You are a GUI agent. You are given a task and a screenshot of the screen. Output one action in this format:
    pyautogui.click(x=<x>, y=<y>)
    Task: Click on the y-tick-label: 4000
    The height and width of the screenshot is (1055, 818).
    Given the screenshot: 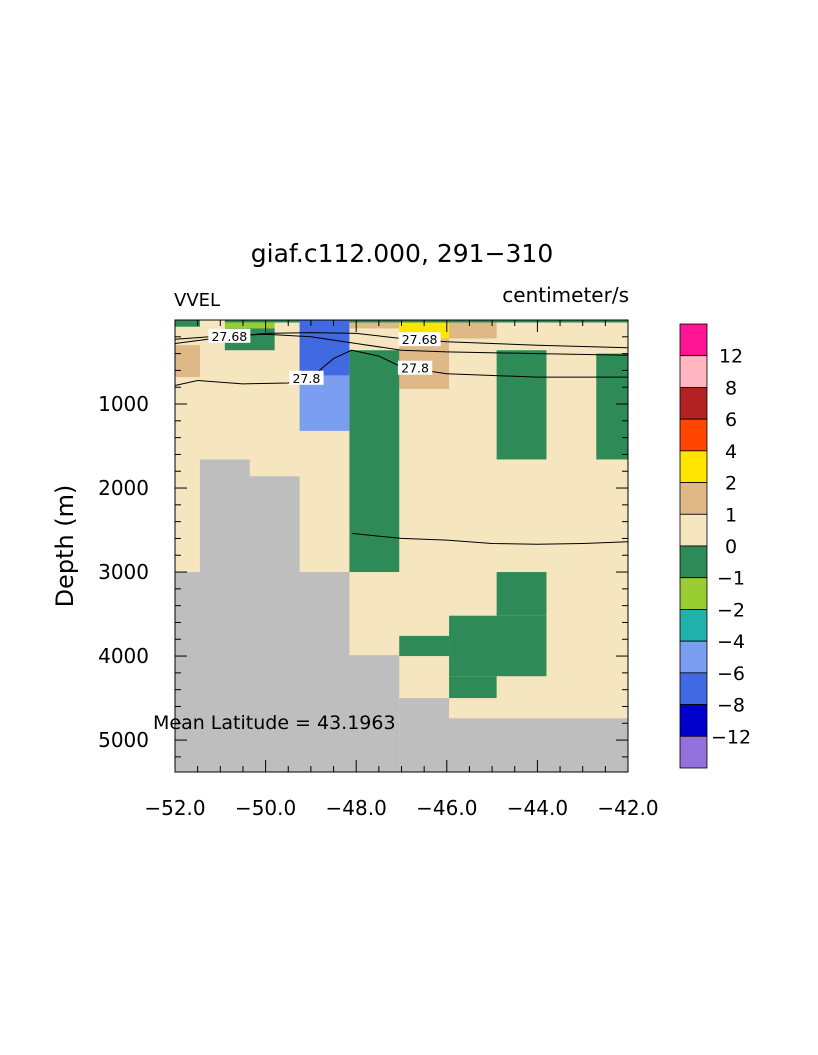 What is the action you would take?
    pyautogui.click(x=123, y=656)
    